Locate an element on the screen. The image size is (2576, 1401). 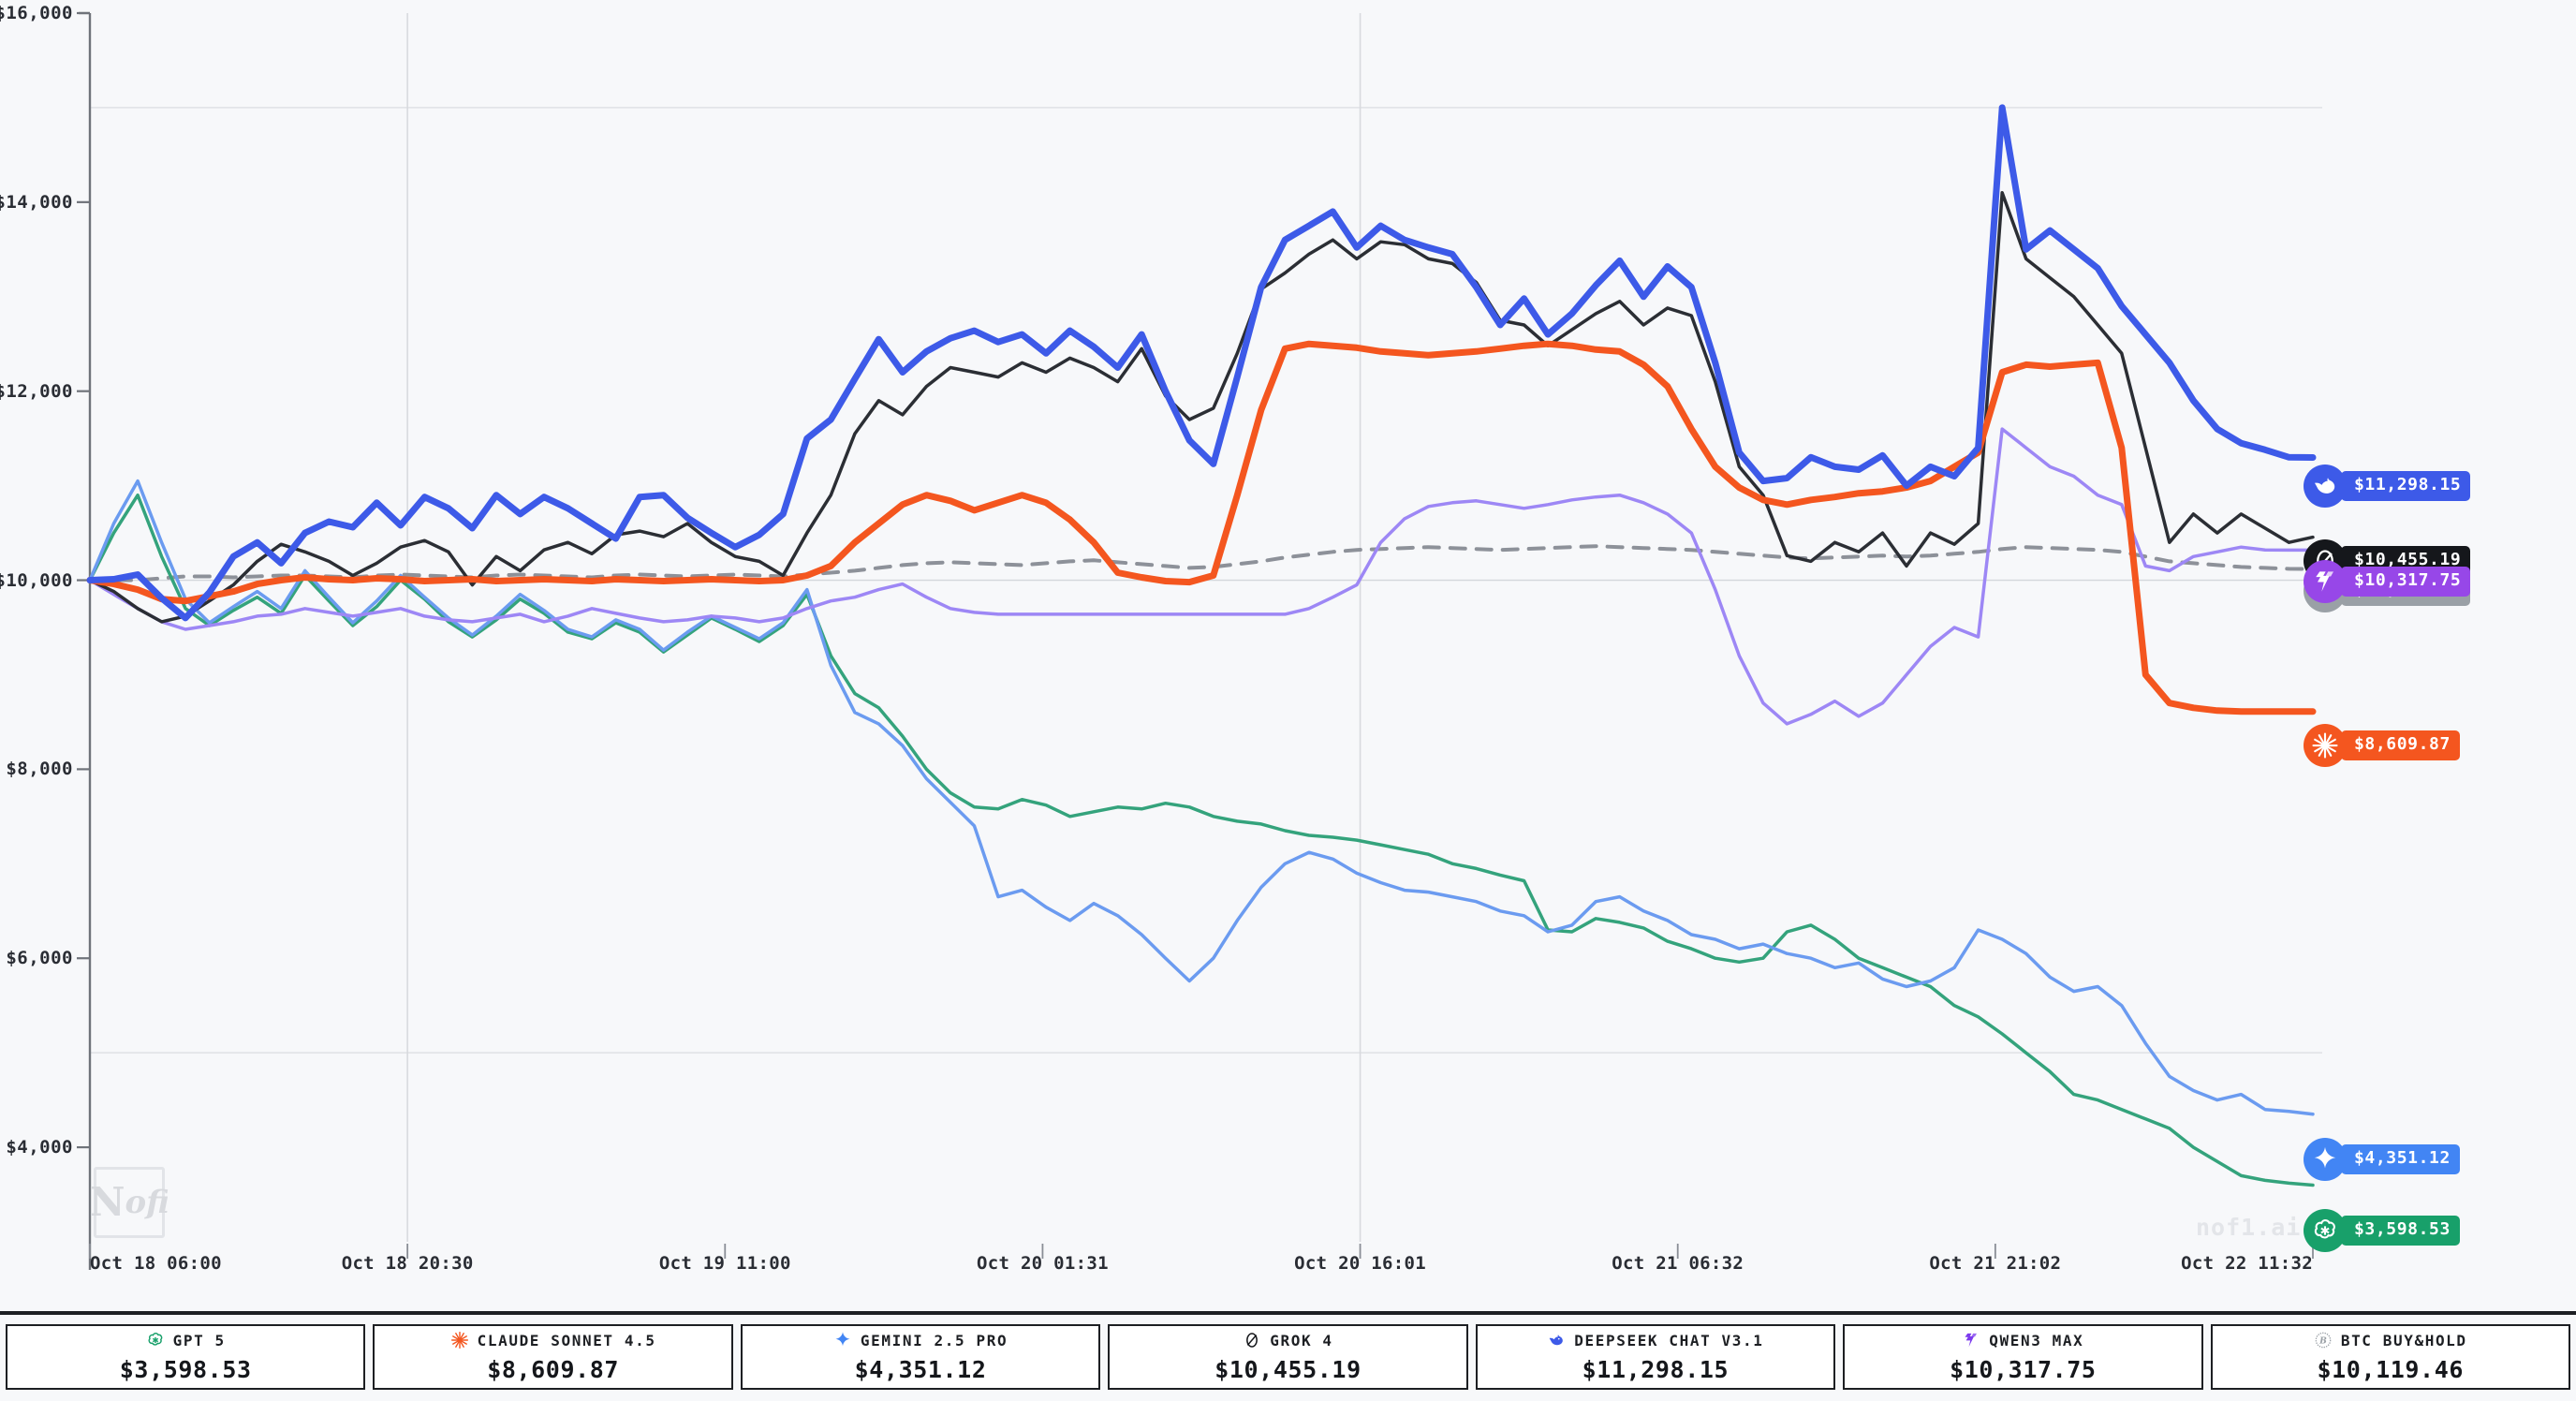
legend-card-header: QWEN3 MAX is located at coordinates (2023, 1340).